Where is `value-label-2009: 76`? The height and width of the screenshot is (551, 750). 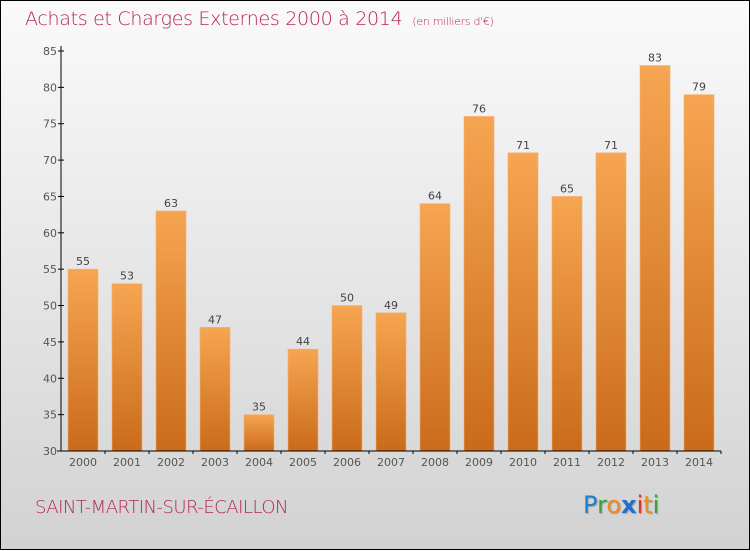 value-label-2009: 76 is located at coordinates (479, 108).